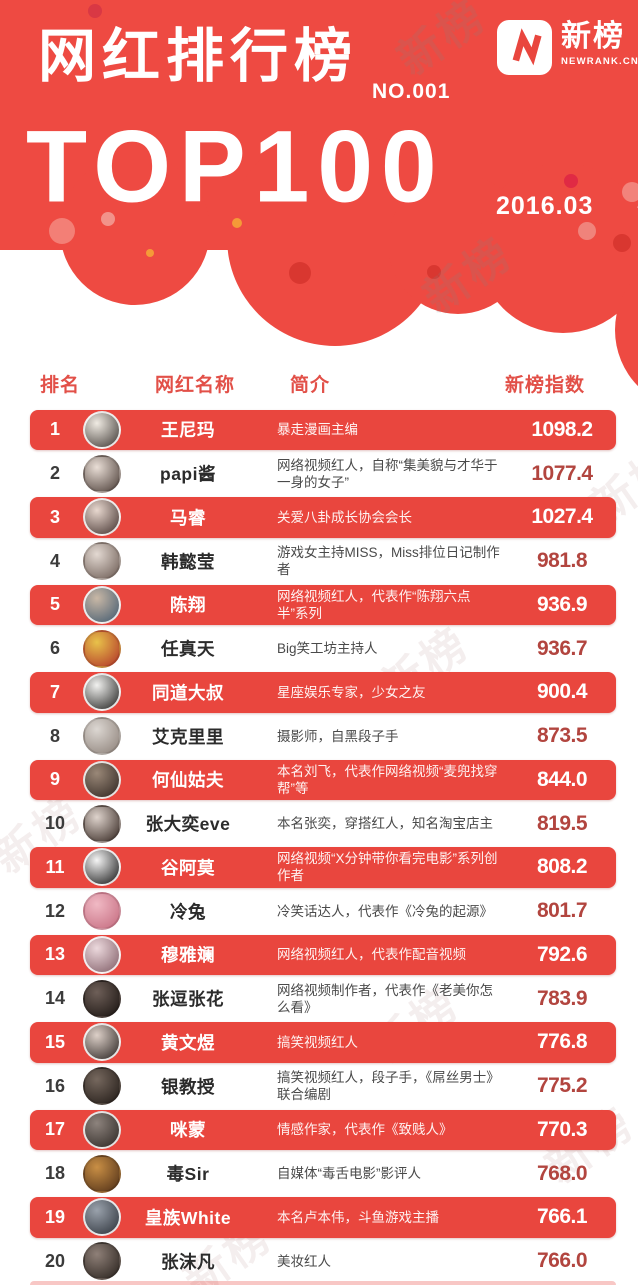 This screenshot has width=638, height=1285. What do you see at coordinates (562, 823) in the screenshot?
I see `newrank-index-value: 819.5` at bounding box center [562, 823].